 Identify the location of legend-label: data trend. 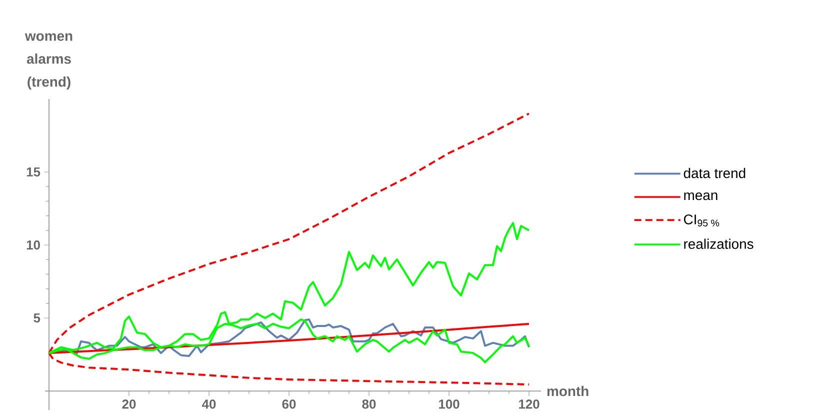
(715, 173).